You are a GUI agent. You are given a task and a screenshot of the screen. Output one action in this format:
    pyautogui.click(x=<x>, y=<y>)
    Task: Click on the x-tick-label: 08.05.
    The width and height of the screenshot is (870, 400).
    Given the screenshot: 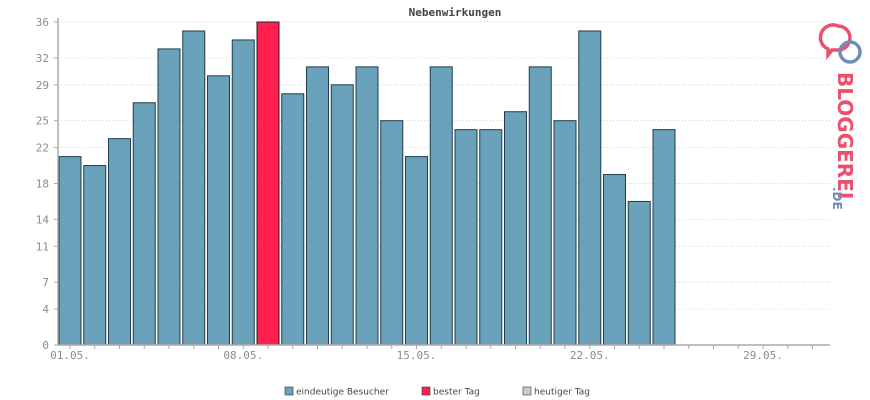 What is the action you would take?
    pyautogui.click(x=243, y=355)
    